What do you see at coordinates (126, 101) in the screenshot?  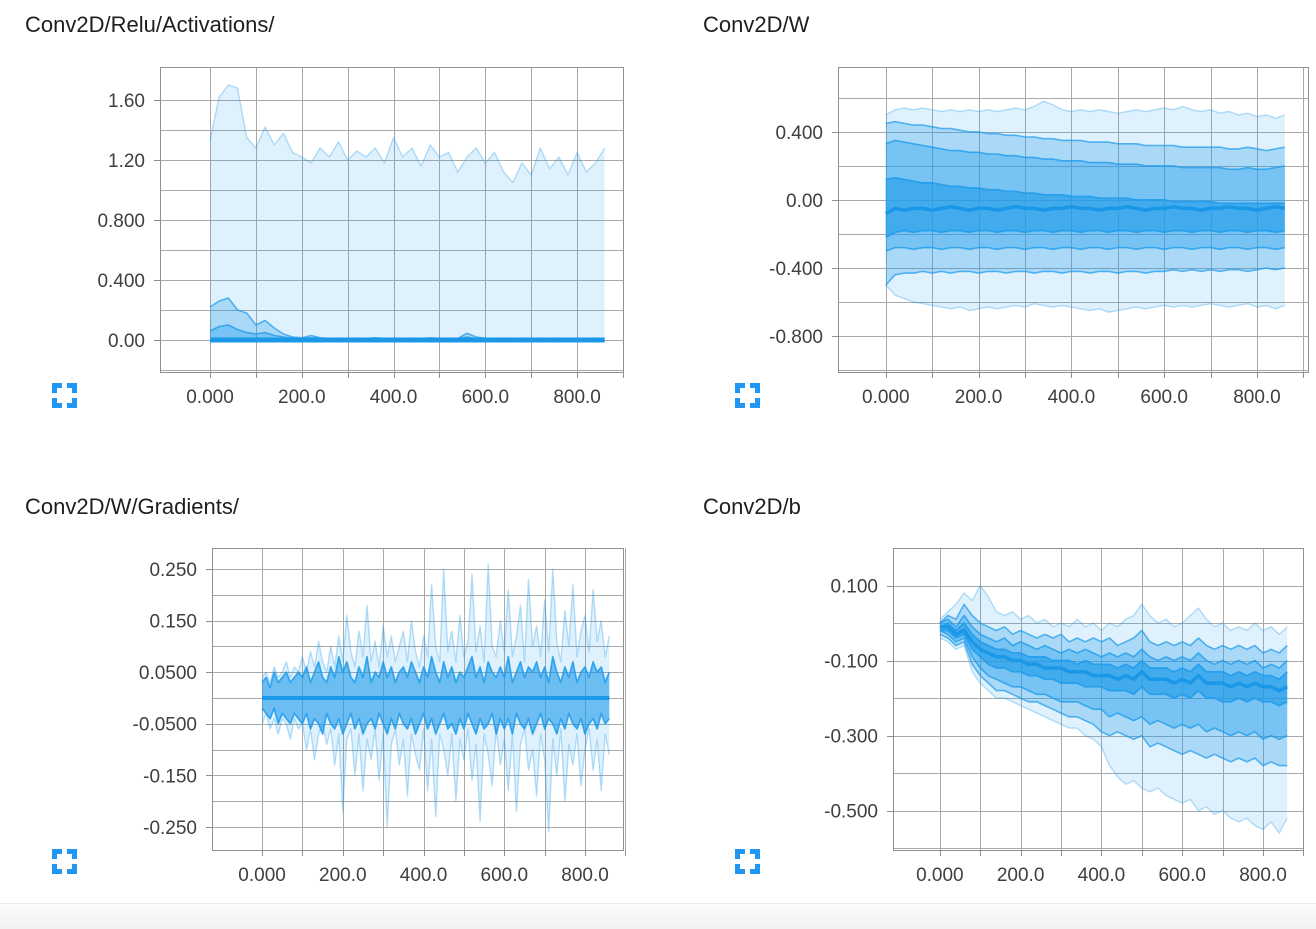 I see `y-tick-label: 1.60` at bounding box center [126, 101].